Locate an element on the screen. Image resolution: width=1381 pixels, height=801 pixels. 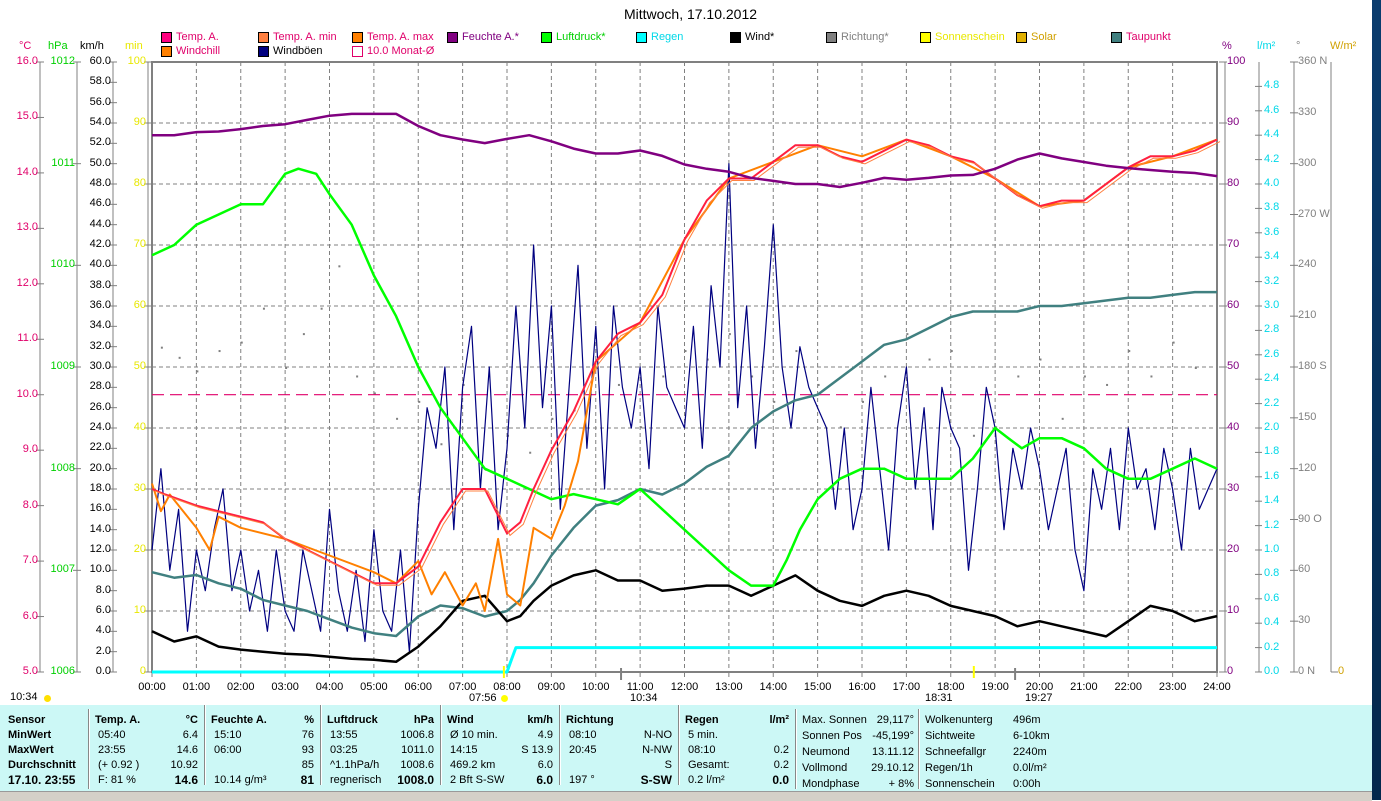
pct-tick: 20 is located at coordinates (1233, 549).